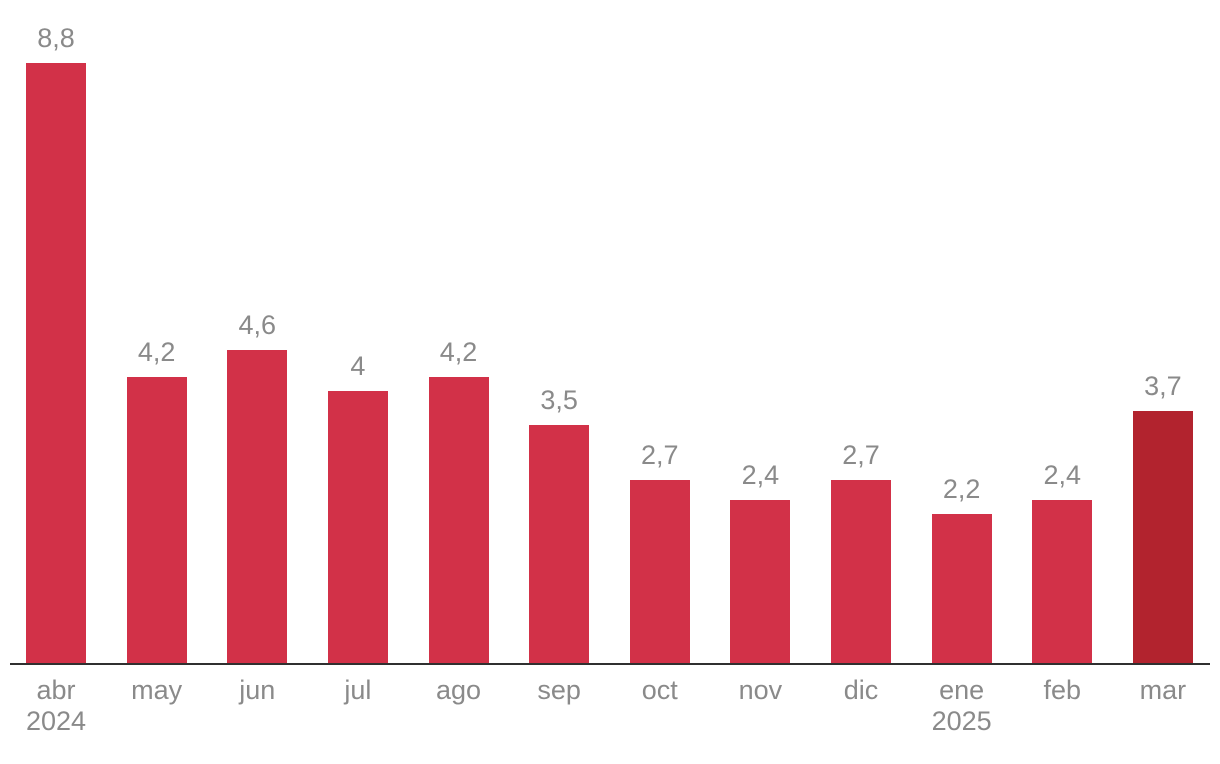 The height and width of the screenshot is (764, 1220). What do you see at coordinates (1163, 706) in the screenshot?
I see `x-axis-label: mar` at bounding box center [1163, 706].